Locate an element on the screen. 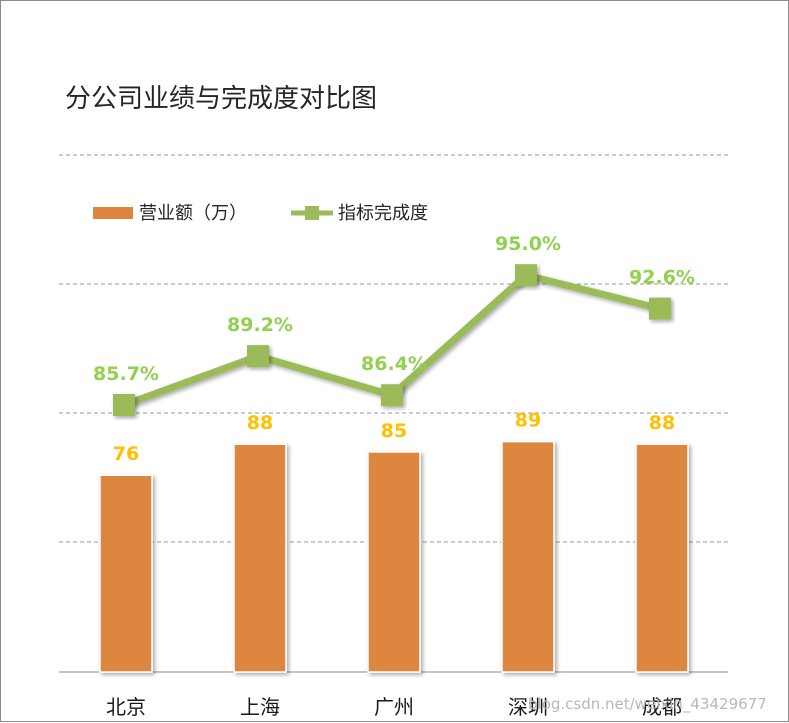  category-label: 成都 is located at coordinates (662, 707).